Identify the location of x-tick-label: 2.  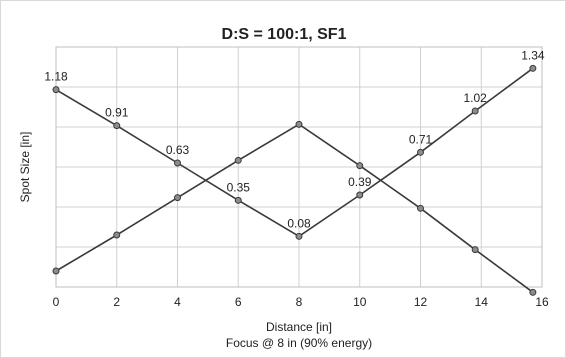
(116, 302).